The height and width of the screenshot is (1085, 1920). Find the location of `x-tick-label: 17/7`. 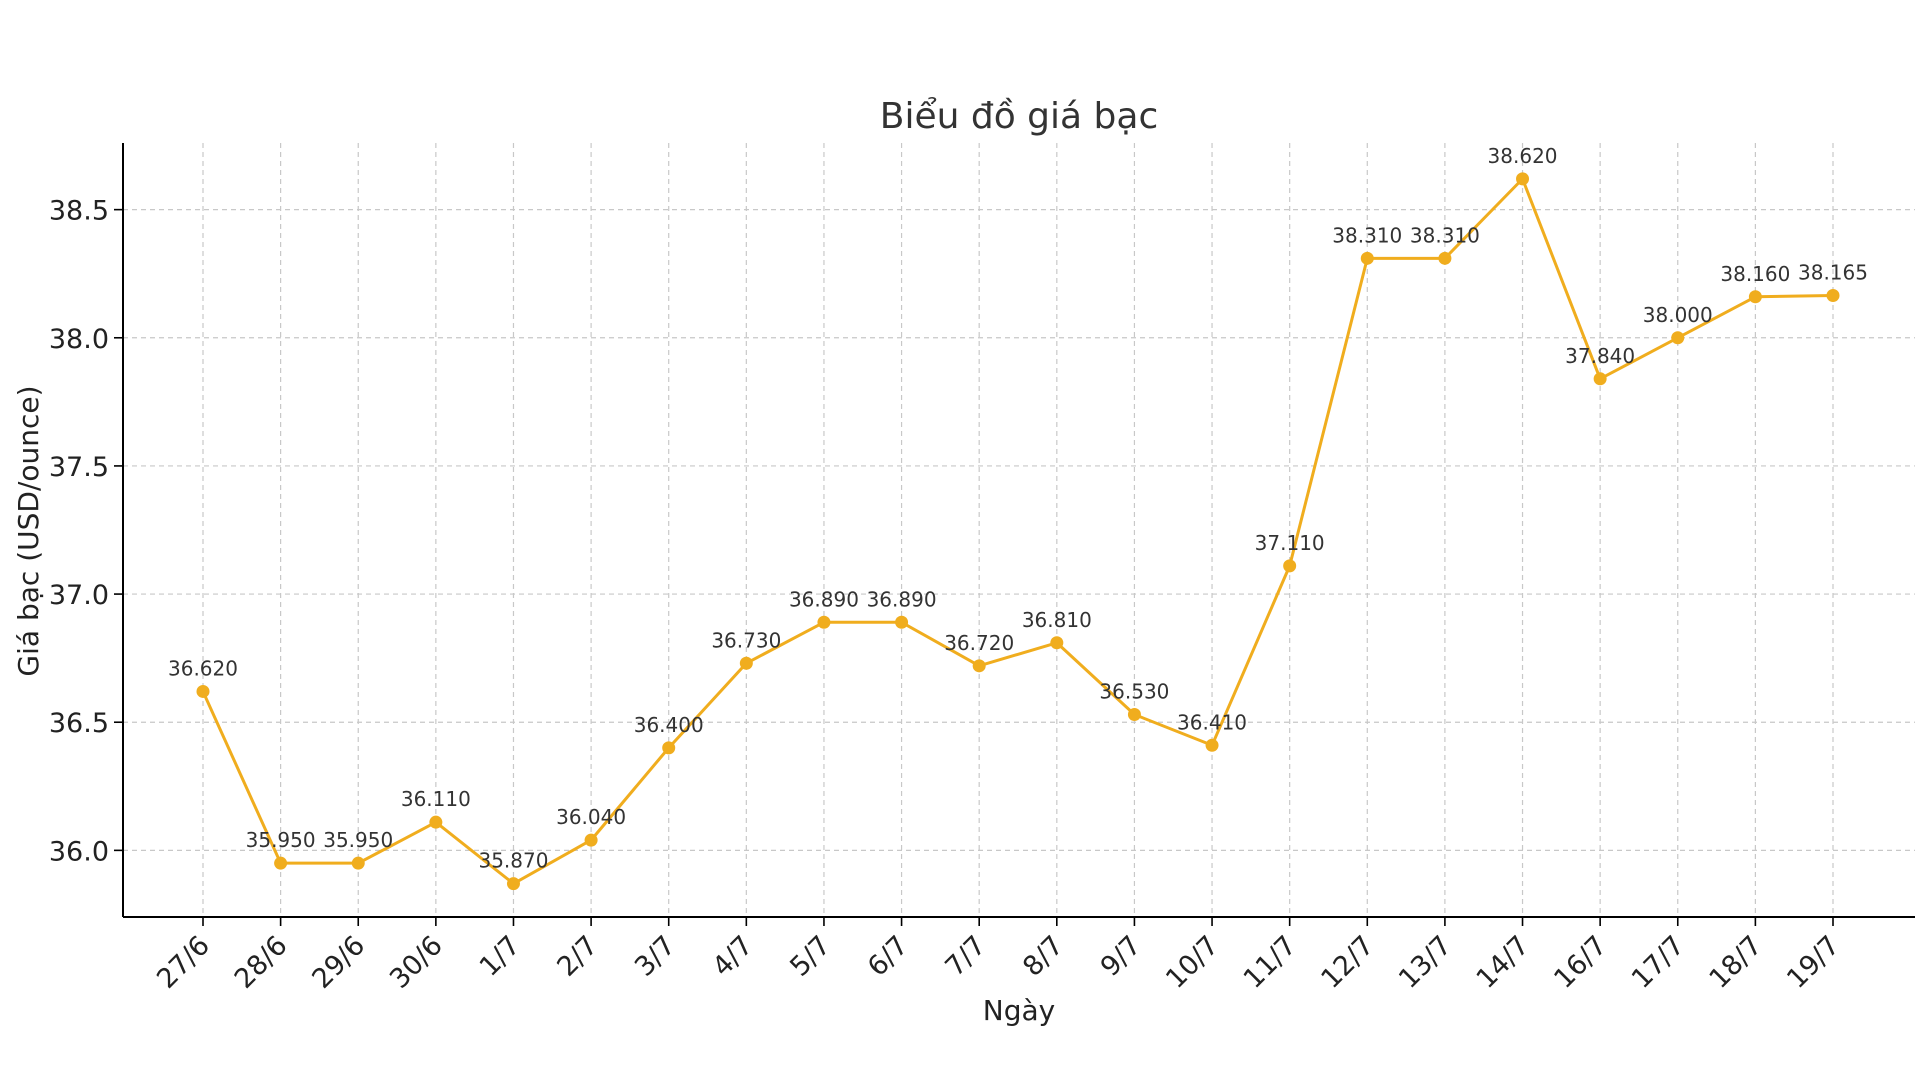

x-tick-label: 17/7 is located at coordinates (1658, 962).